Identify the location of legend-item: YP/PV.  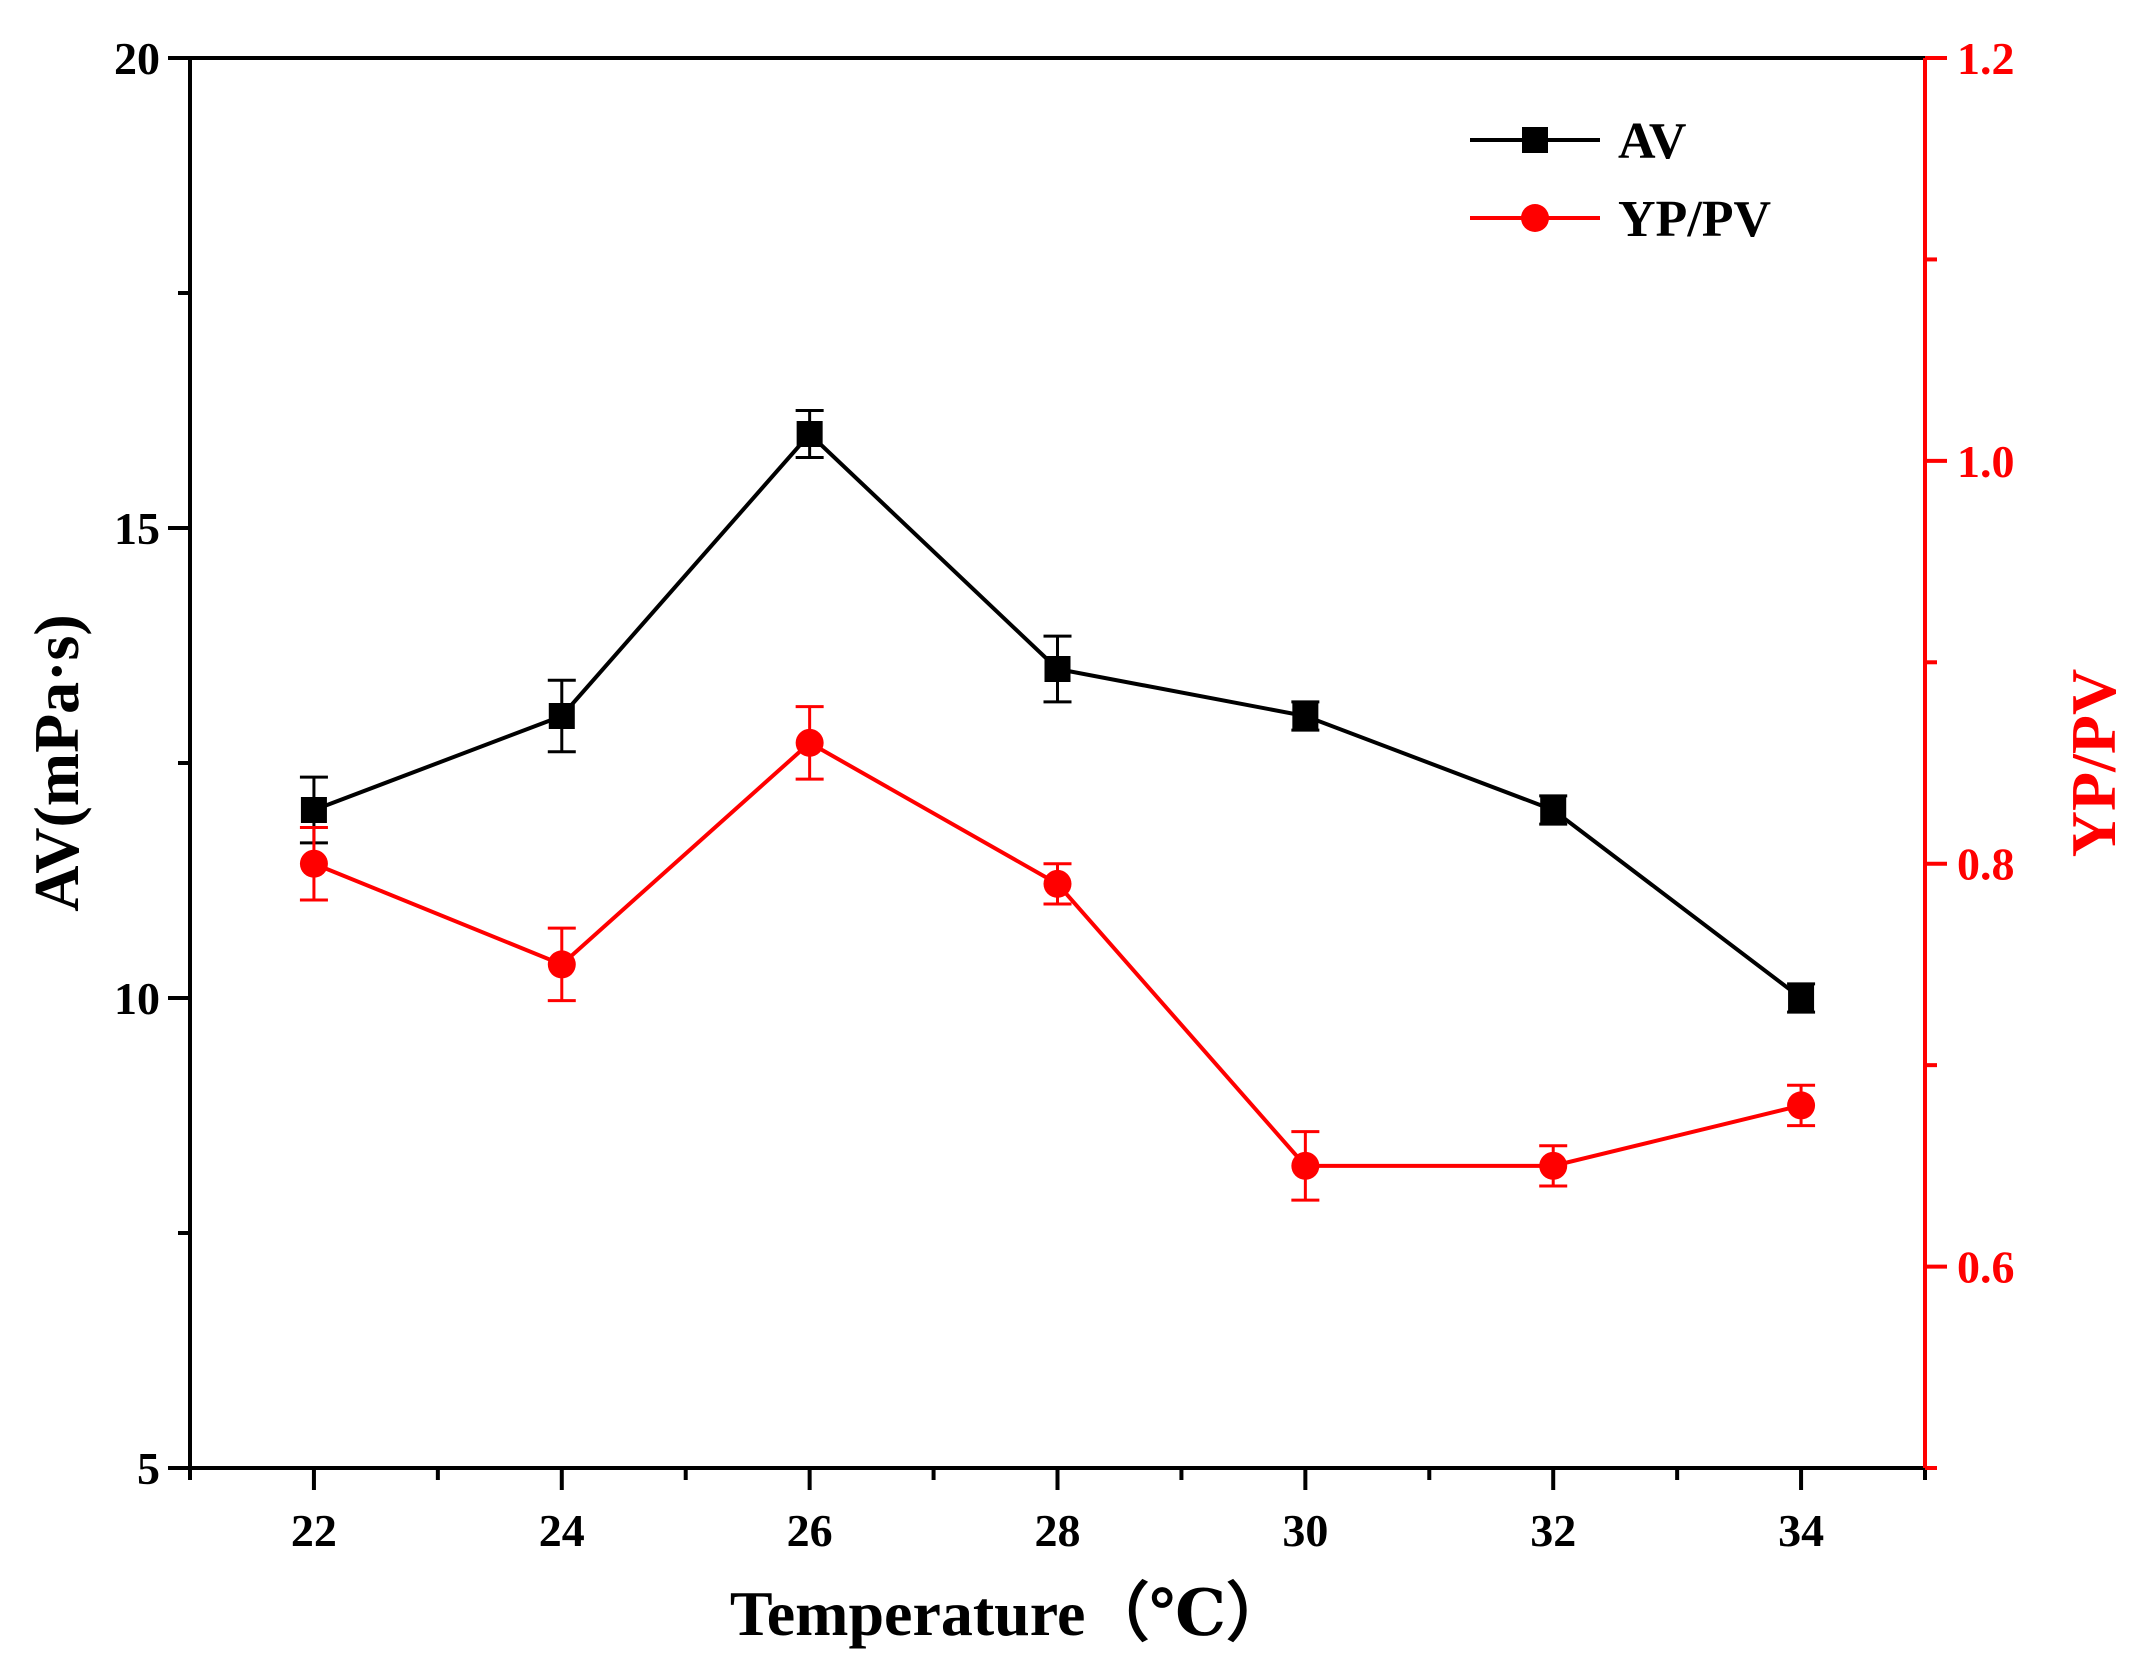
(1620, 219).